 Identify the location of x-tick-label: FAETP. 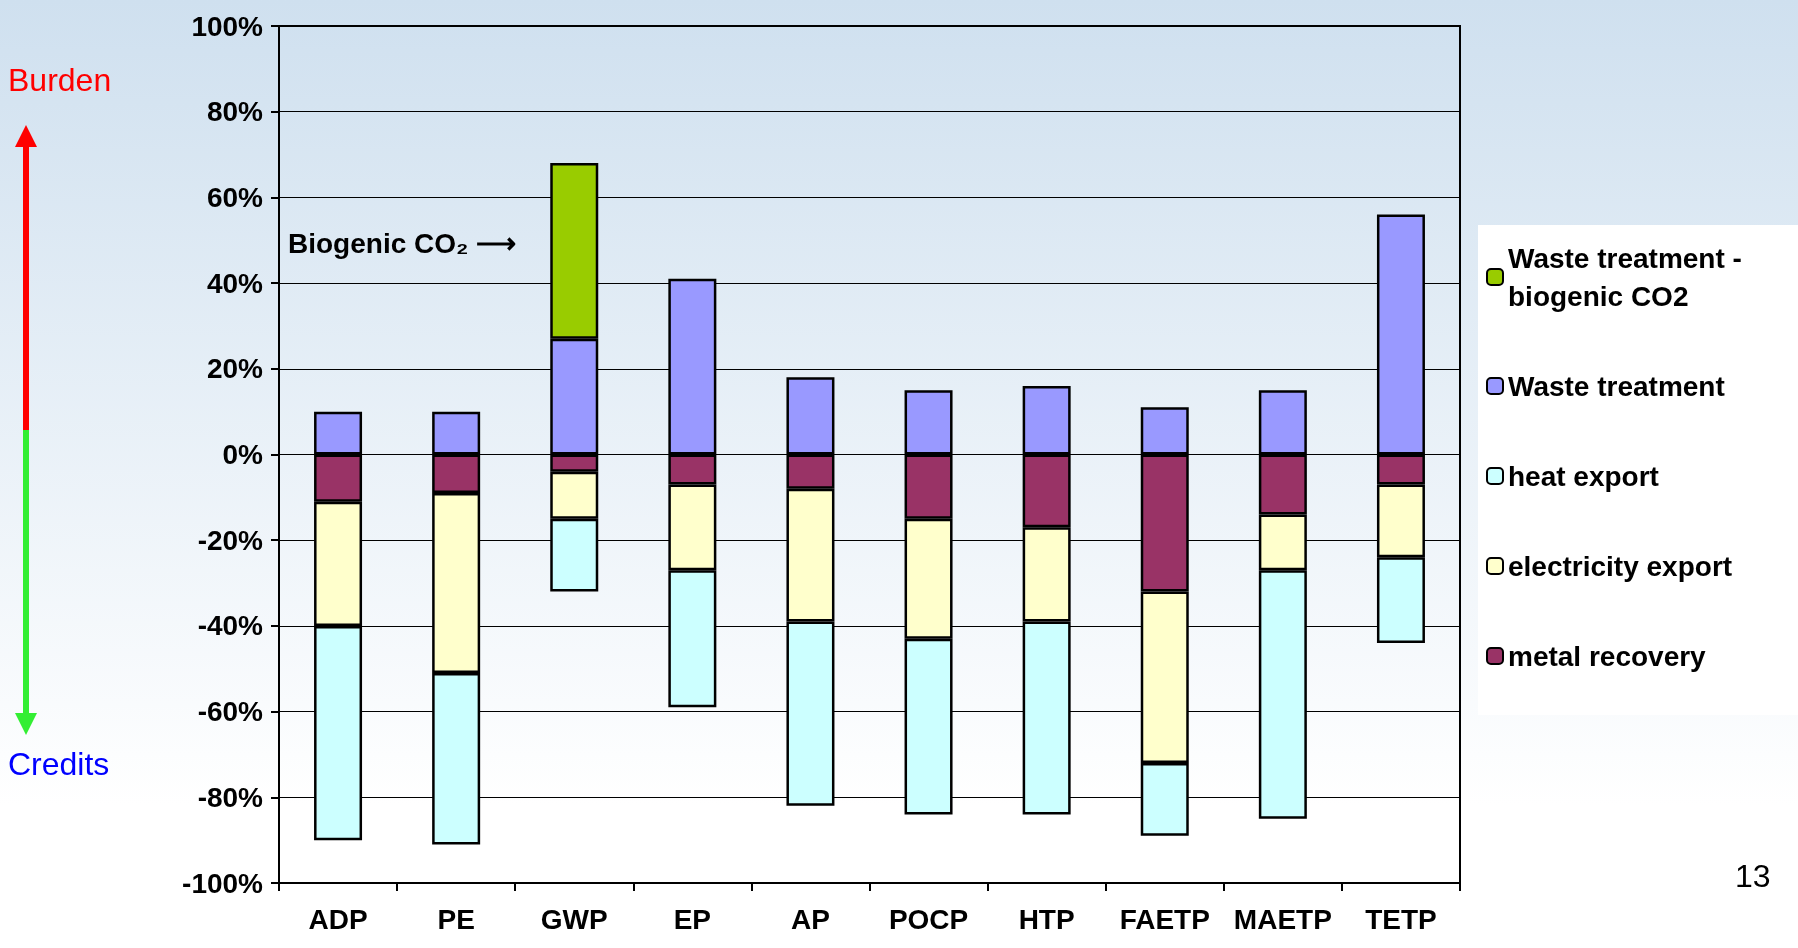
(1164, 919).